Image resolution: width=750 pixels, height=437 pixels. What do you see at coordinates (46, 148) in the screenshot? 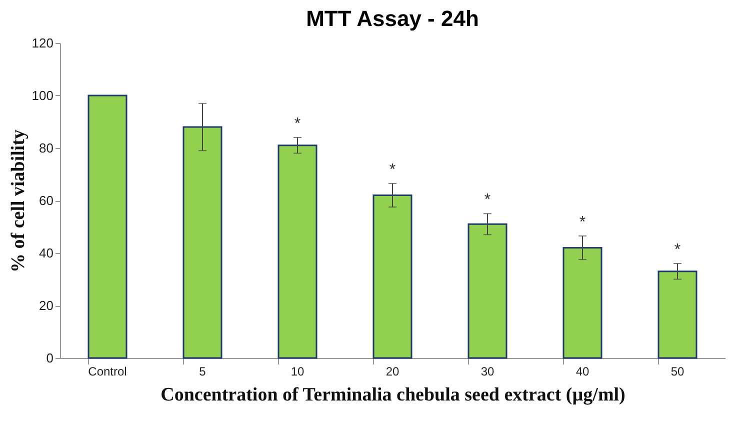
I see `y-tick-label: 80` at bounding box center [46, 148].